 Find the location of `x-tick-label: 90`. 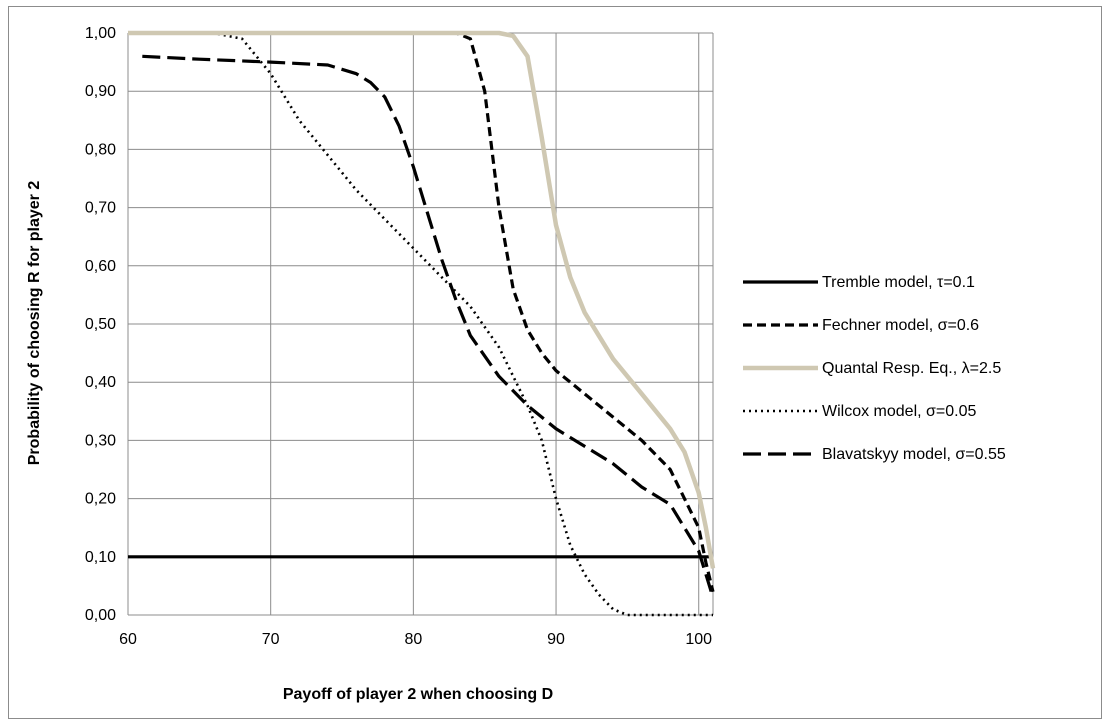

x-tick-label: 90 is located at coordinates (556, 639).